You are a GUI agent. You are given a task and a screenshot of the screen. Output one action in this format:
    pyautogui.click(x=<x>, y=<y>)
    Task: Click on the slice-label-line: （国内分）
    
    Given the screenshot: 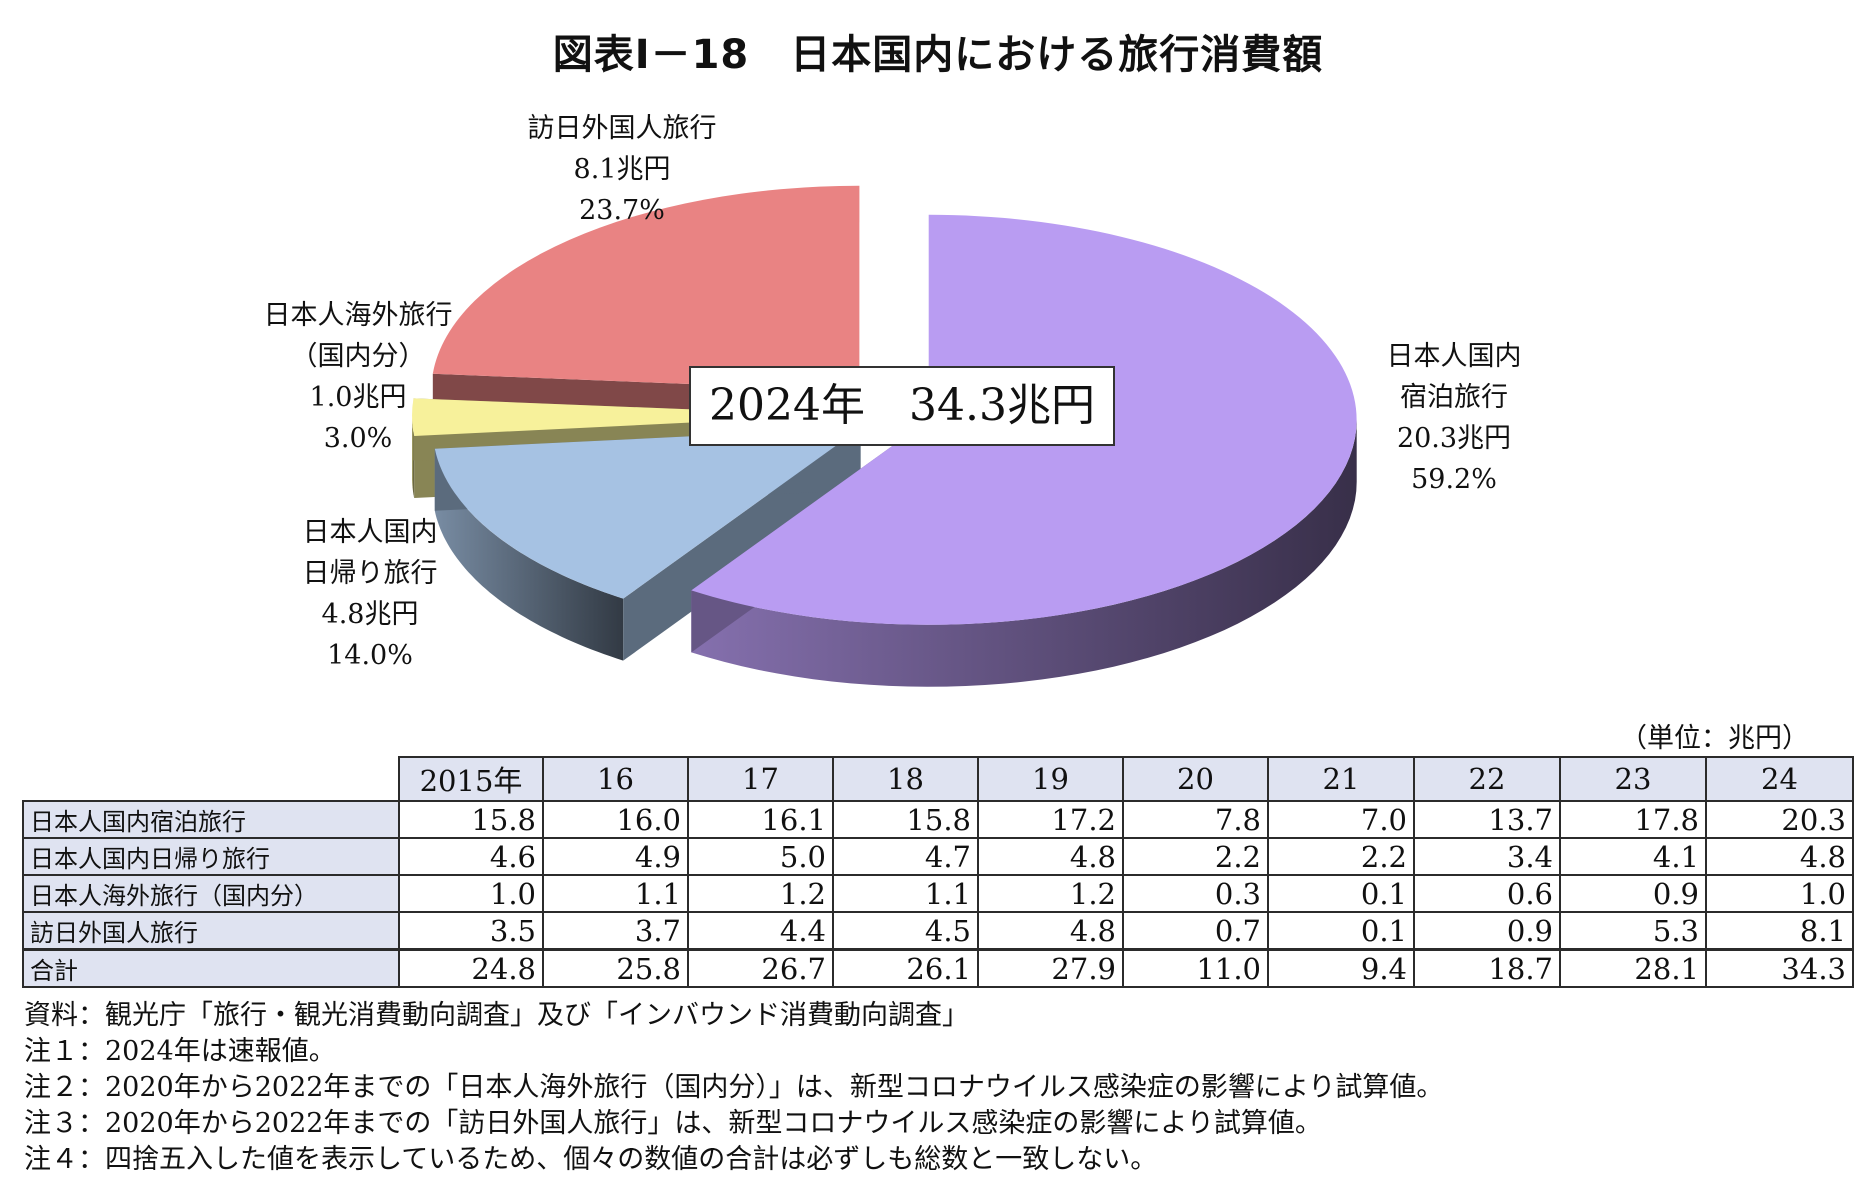 What is the action you would take?
    pyautogui.click(x=358, y=356)
    